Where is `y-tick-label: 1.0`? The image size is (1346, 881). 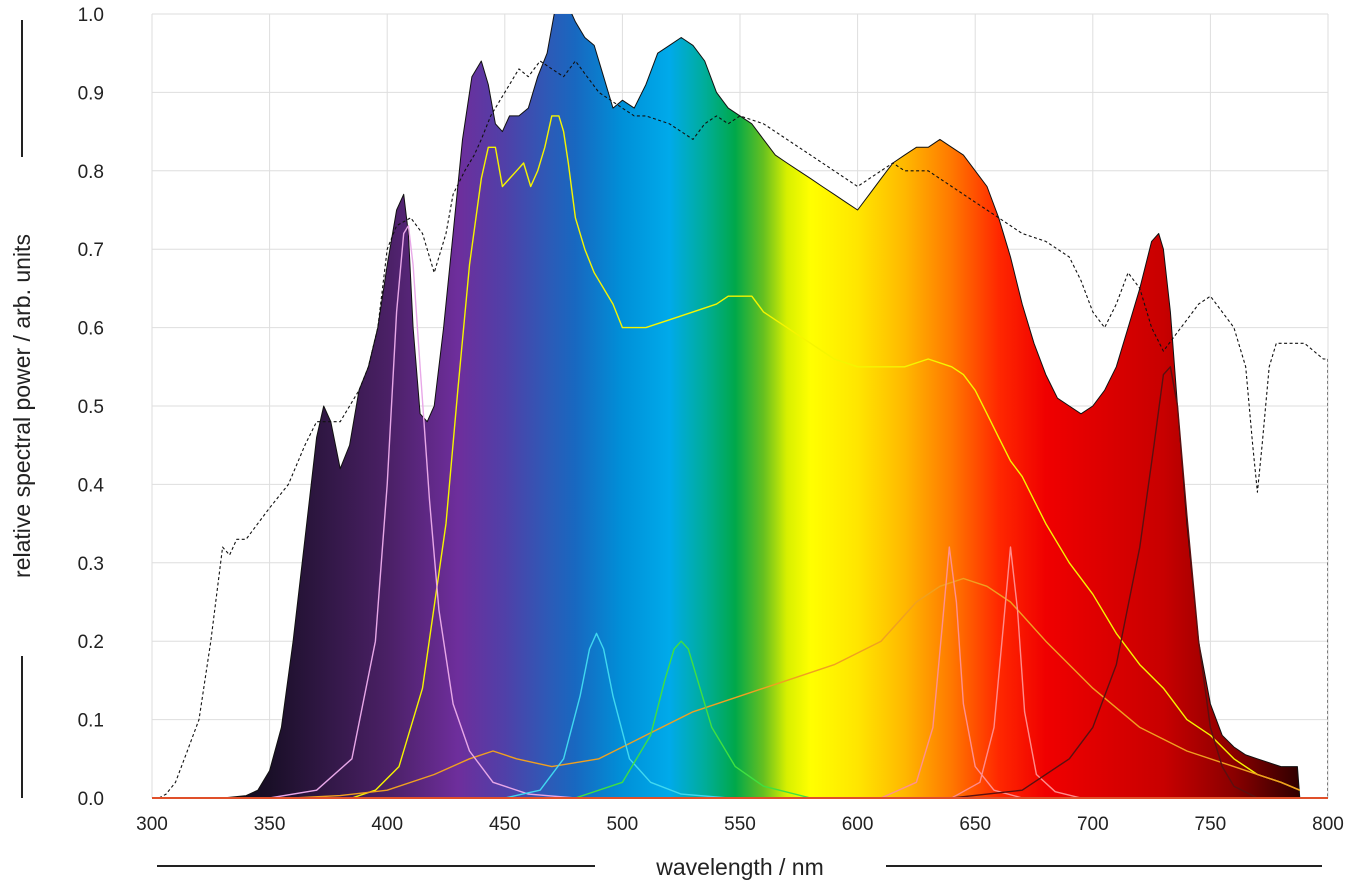 y-tick-label: 1.0 is located at coordinates (91, 15).